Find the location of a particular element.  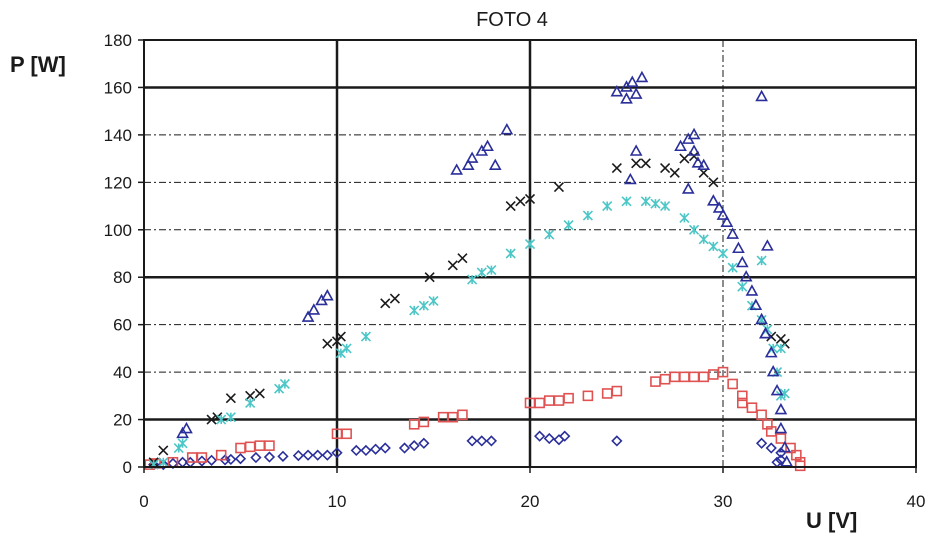

y-tick-label-120: 120 is located at coordinates (118, 182).